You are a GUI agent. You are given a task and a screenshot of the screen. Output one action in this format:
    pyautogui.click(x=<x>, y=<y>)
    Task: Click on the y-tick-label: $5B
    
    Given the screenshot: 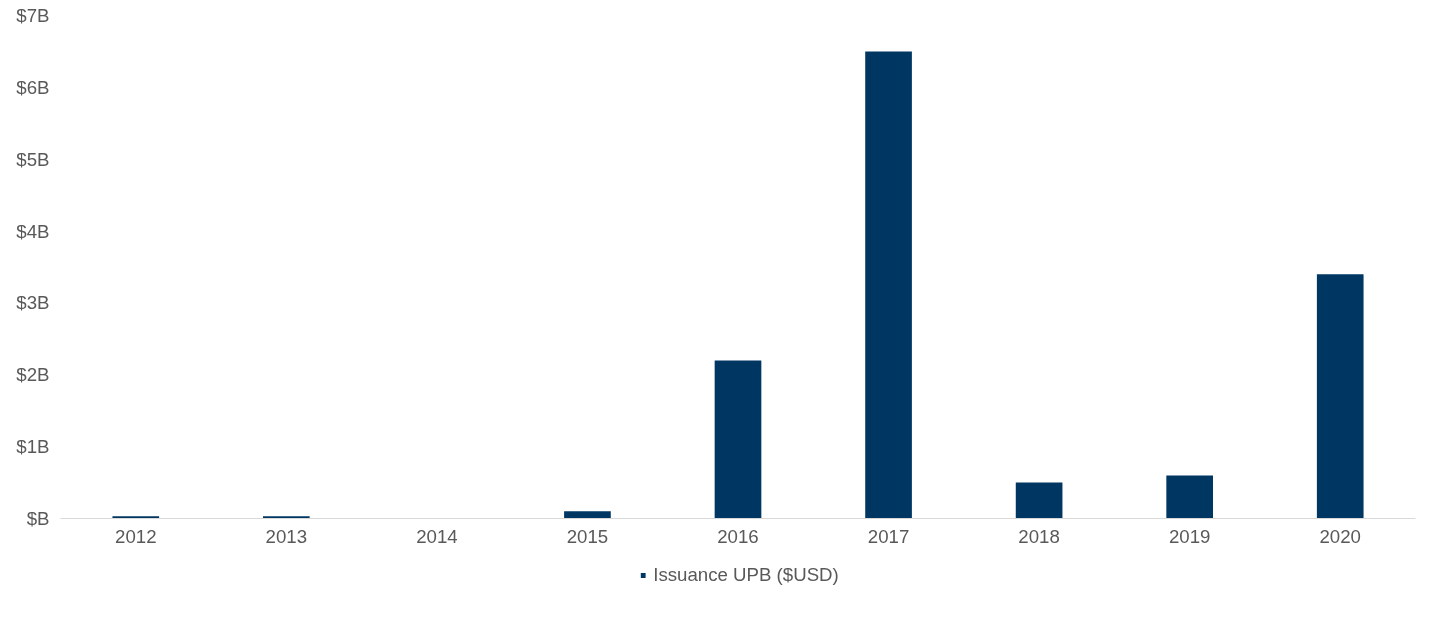 What is the action you would take?
    pyautogui.click(x=33, y=159)
    